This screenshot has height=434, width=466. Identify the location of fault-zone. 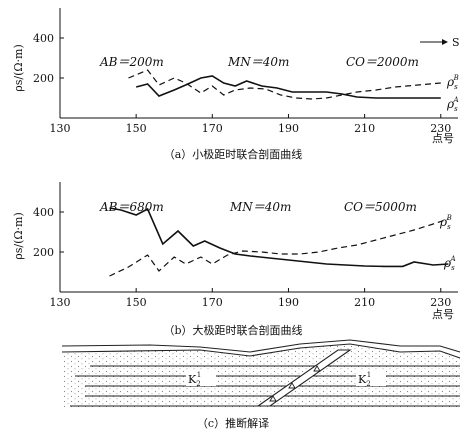
(304, 378).